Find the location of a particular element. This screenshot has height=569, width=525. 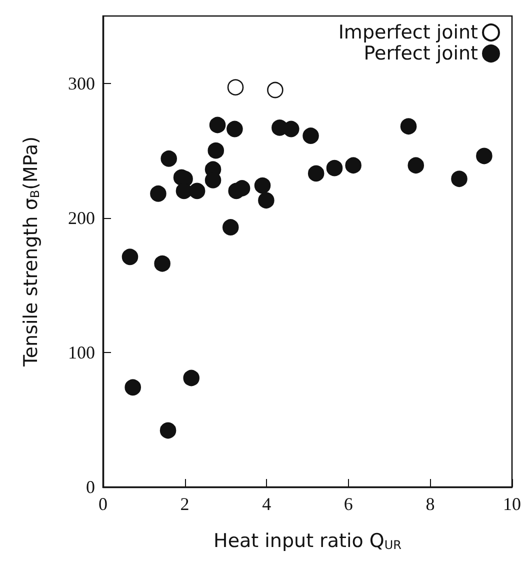

x-tick-label: 6 is located at coordinates (348, 504).